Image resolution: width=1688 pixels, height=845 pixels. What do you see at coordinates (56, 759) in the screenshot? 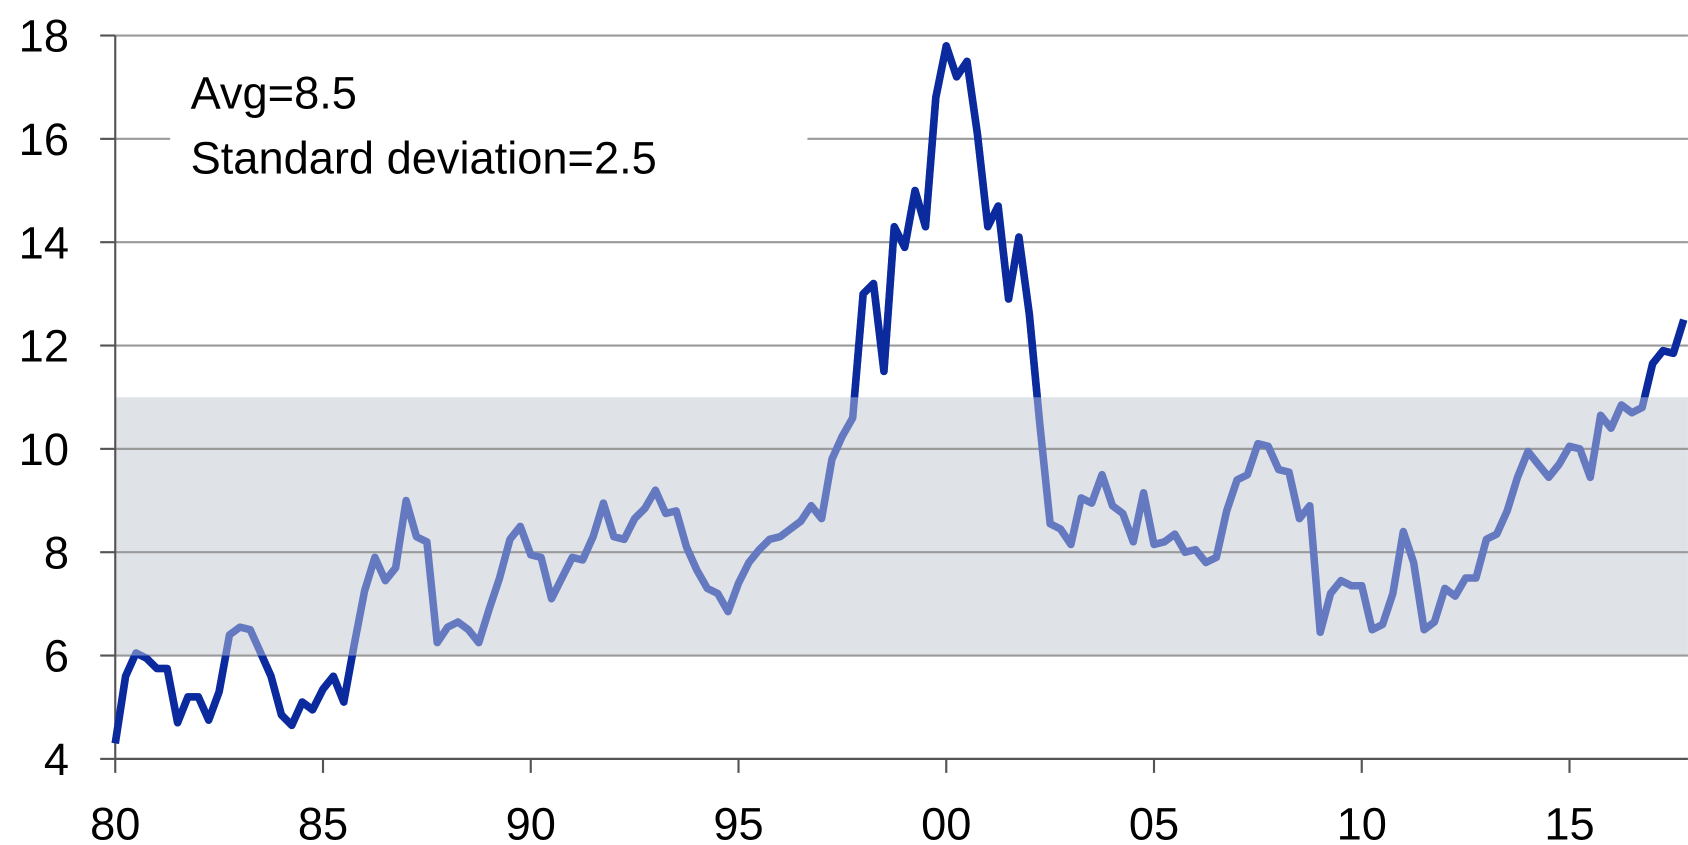
I see `y-tick-label: 4` at bounding box center [56, 759].